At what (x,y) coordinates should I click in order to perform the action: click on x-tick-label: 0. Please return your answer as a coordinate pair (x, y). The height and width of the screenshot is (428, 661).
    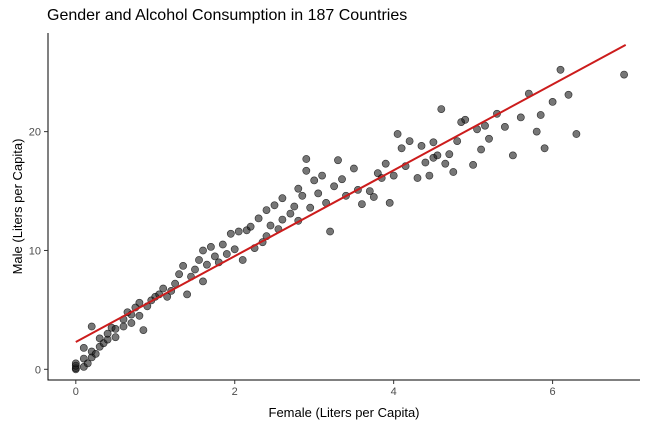
    Looking at the image, I should click on (76, 392).